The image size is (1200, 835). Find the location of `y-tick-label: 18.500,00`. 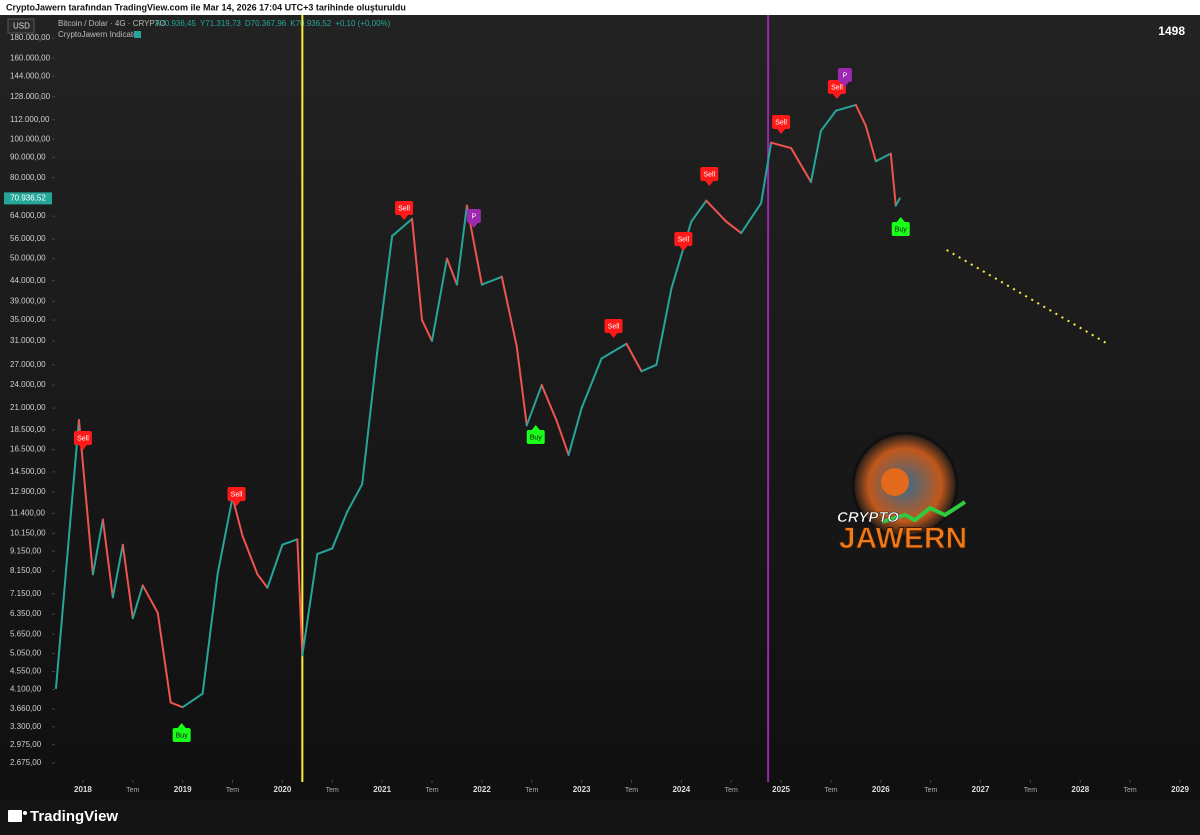

y-tick-label: 18.500,00 is located at coordinates (28, 429).